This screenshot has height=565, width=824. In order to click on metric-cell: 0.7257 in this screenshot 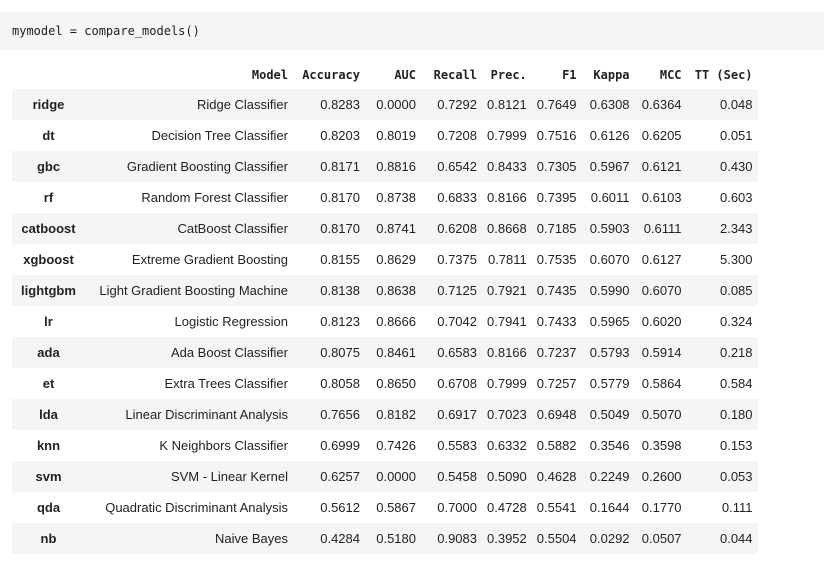, I will do `click(556, 383)`.